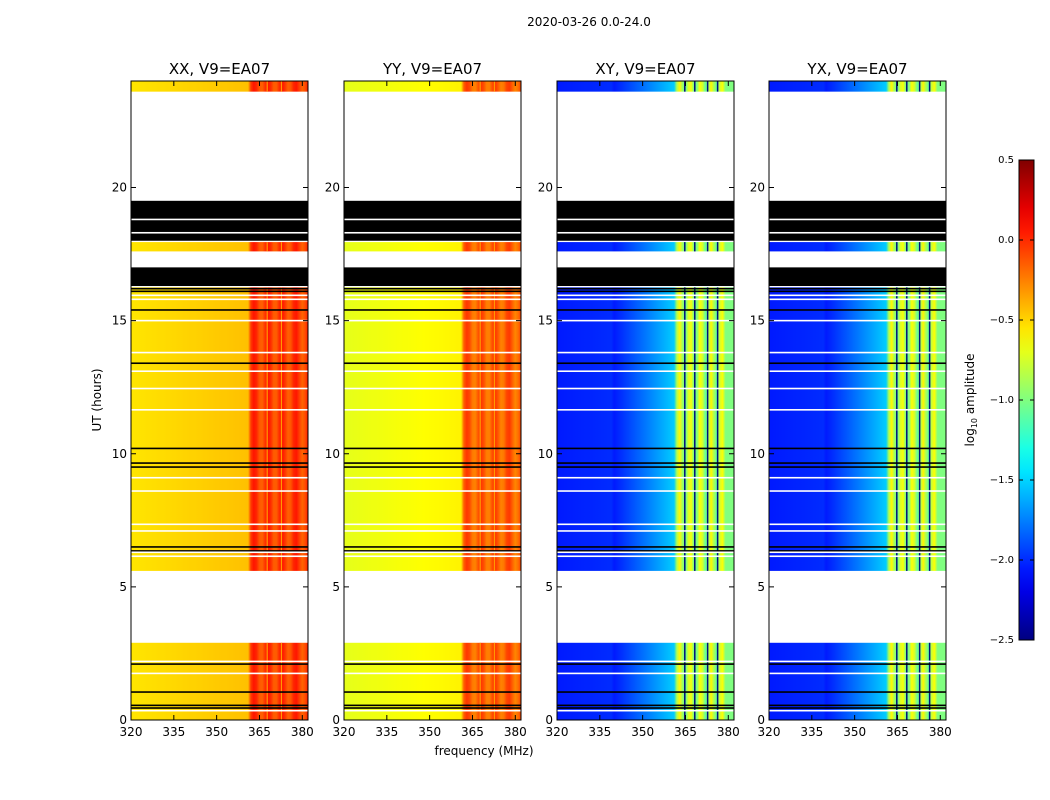  I want to click on colorbar-tick-label: −1.5, so click(1002, 480).